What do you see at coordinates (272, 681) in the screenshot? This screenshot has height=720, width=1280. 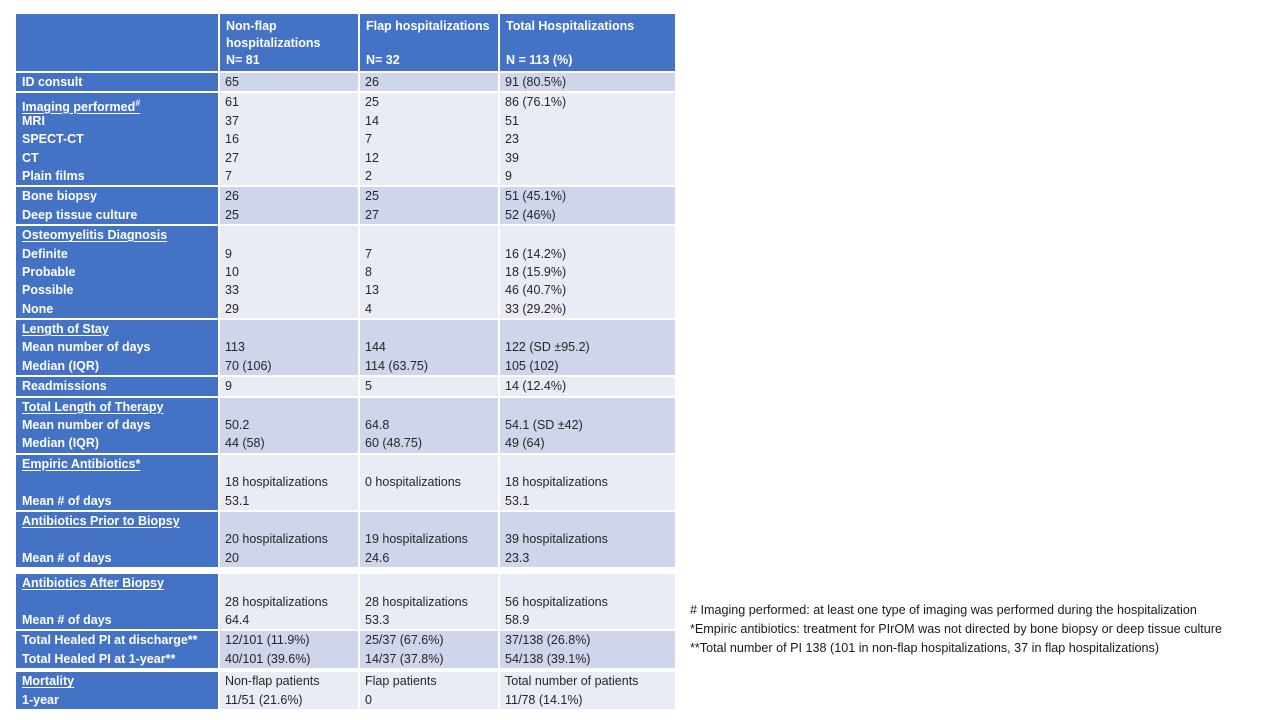 I see `cell-value: Non-flap patients` at bounding box center [272, 681].